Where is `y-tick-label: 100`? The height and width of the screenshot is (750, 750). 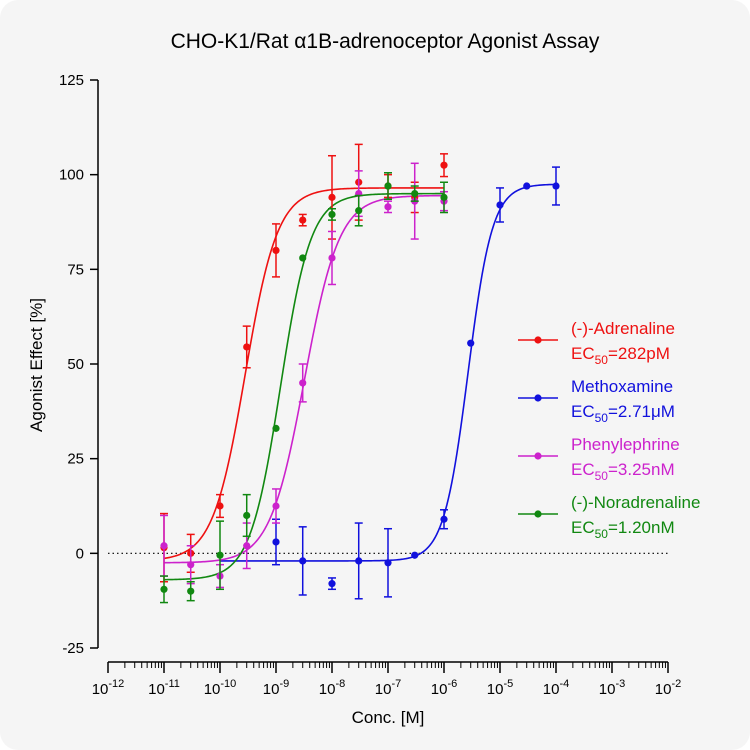 y-tick-label: 100 is located at coordinates (71, 175).